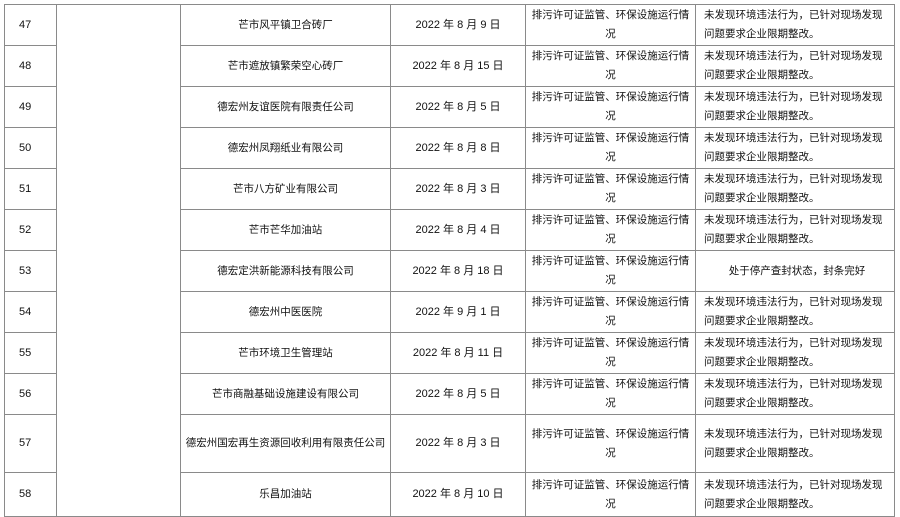 Image resolution: width=900 pixels, height=517 pixels. I want to click on company-name: 德宏州国宏再生资源回收利用有限责任公司, so click(285, 443).